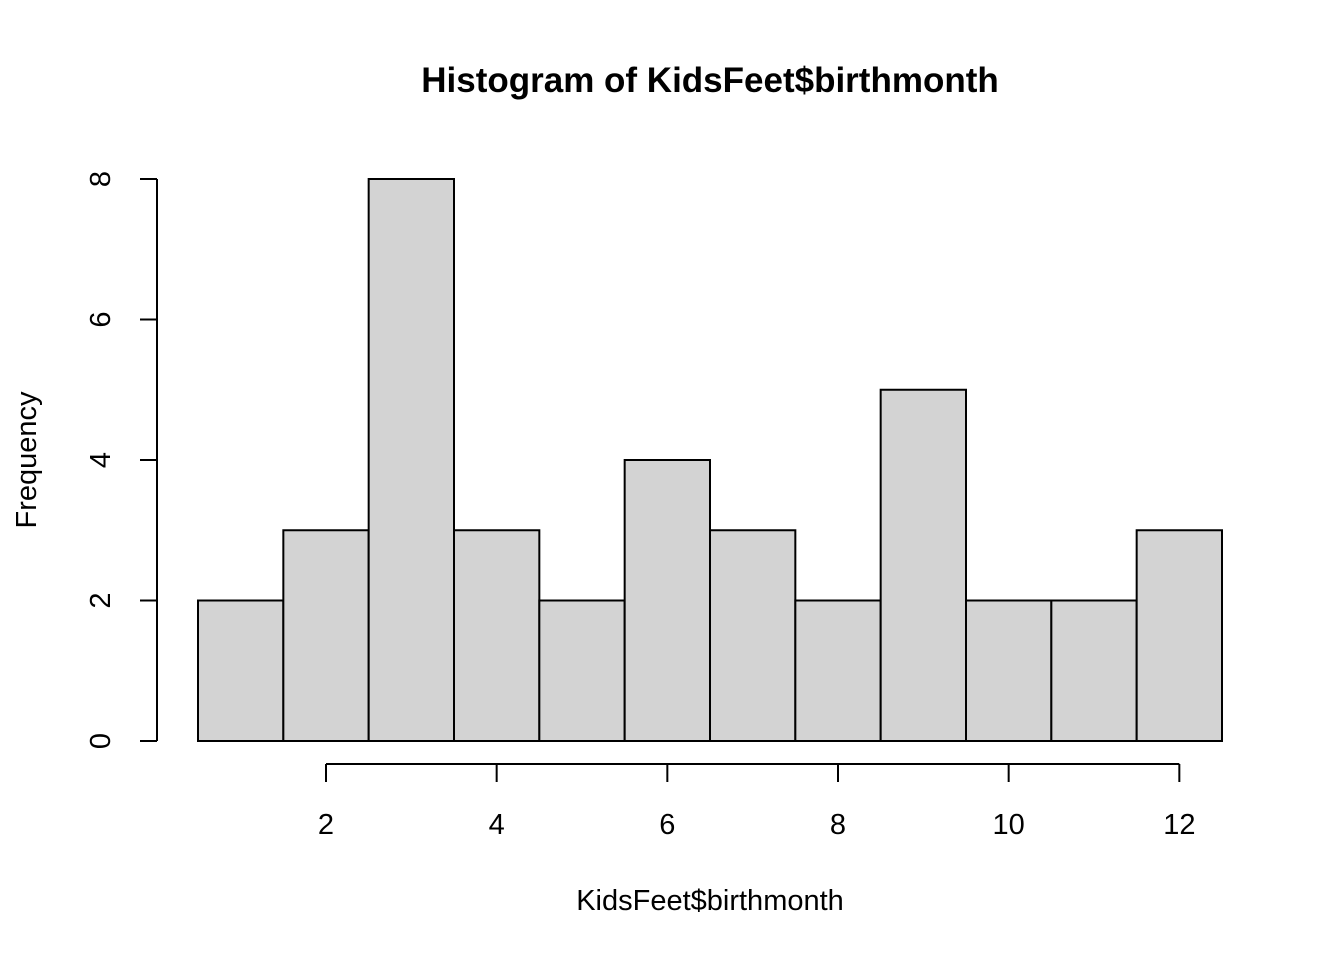 The width and height of the screenshot is (1344, 960). What do you see at coordinates (497, 825) in the screenshot?
I see `x-tick-label-4: 4` at bounding box center [497, 825].